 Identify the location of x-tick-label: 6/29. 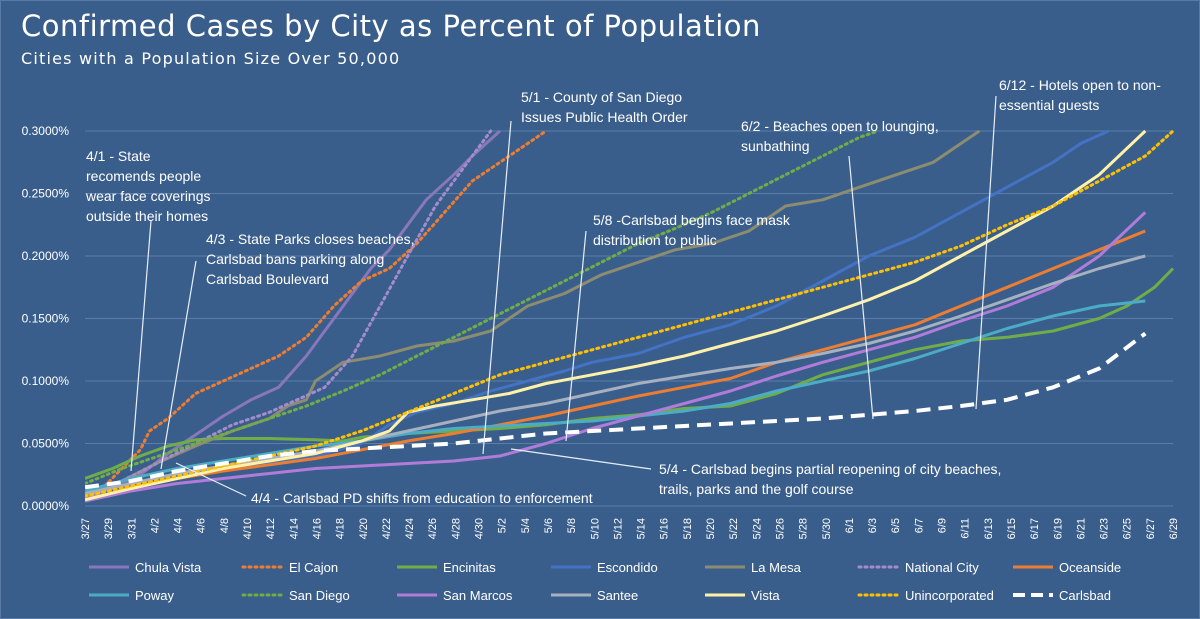
(1174, 528).